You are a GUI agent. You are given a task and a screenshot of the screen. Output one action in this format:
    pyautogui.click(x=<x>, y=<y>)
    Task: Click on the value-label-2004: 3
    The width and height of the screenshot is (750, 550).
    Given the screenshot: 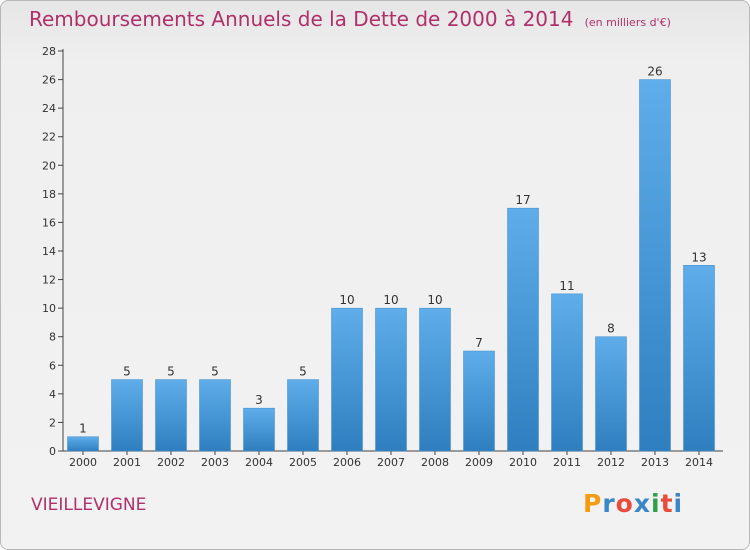 What is the action you would take?
    pyautogui.click(x=259, y=400)
    